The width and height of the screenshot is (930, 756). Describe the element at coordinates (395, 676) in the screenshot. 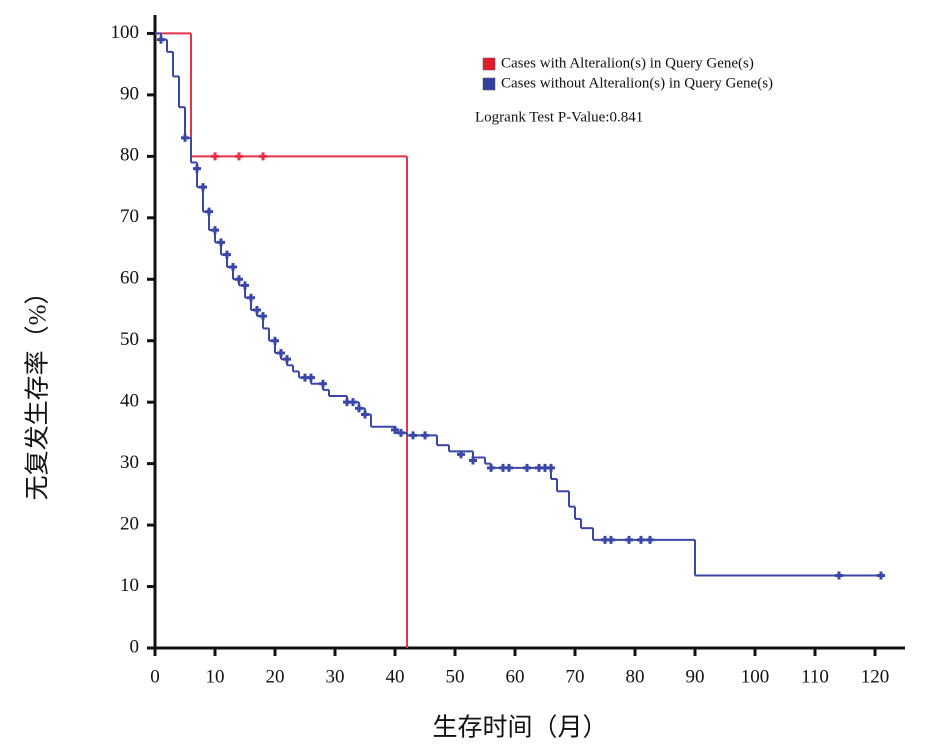

I see `x-tick-label: 40` at that location.